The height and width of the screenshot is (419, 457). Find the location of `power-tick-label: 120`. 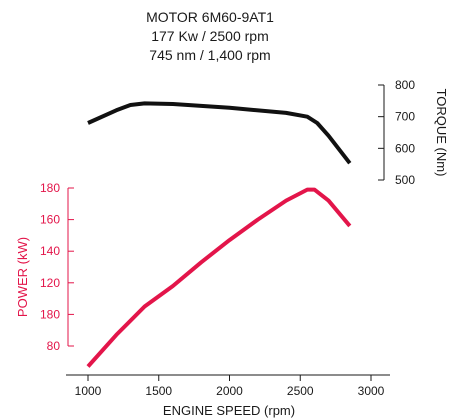

power-tick-label: 120 is located at coordinates (50, 283).